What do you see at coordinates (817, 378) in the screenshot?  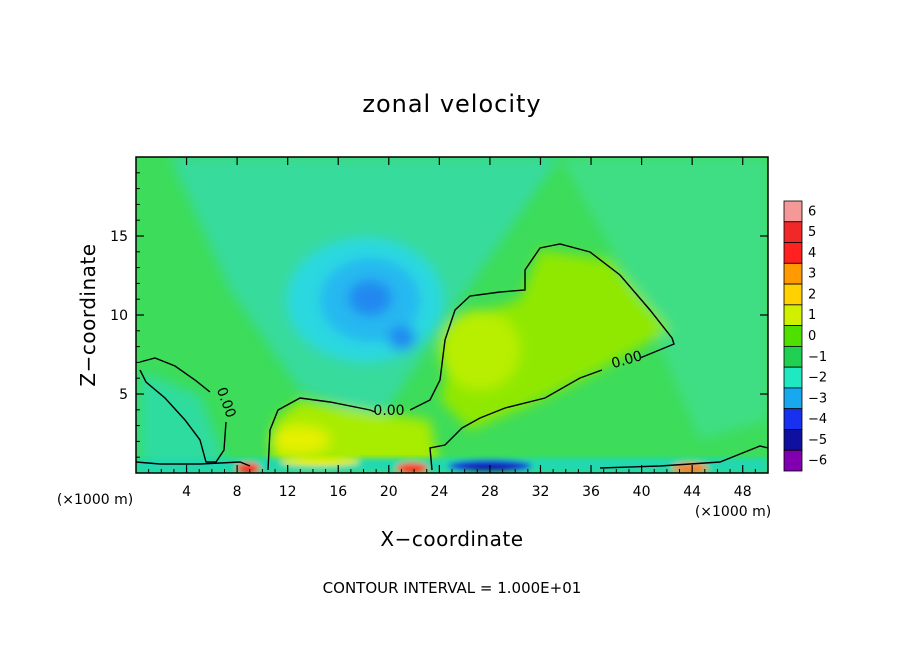 I see `colorbar-label: −2` at bounding box center [817, 378].